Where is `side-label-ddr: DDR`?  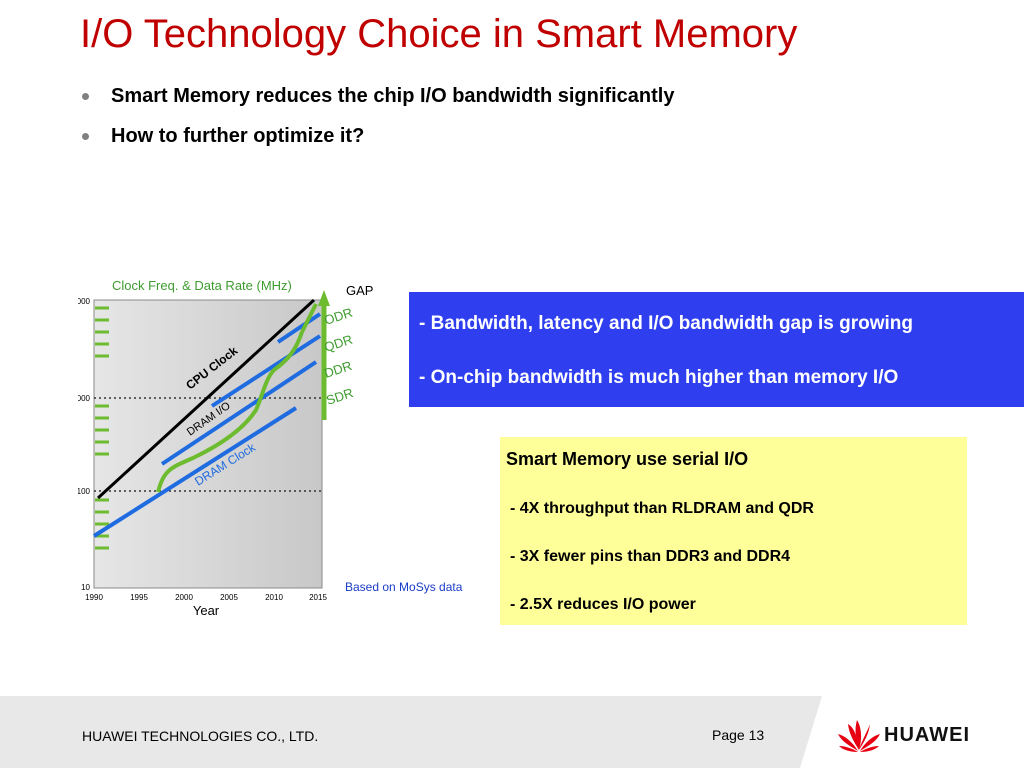
side-label-ddr: DDR is located at coordinates (337, 369).